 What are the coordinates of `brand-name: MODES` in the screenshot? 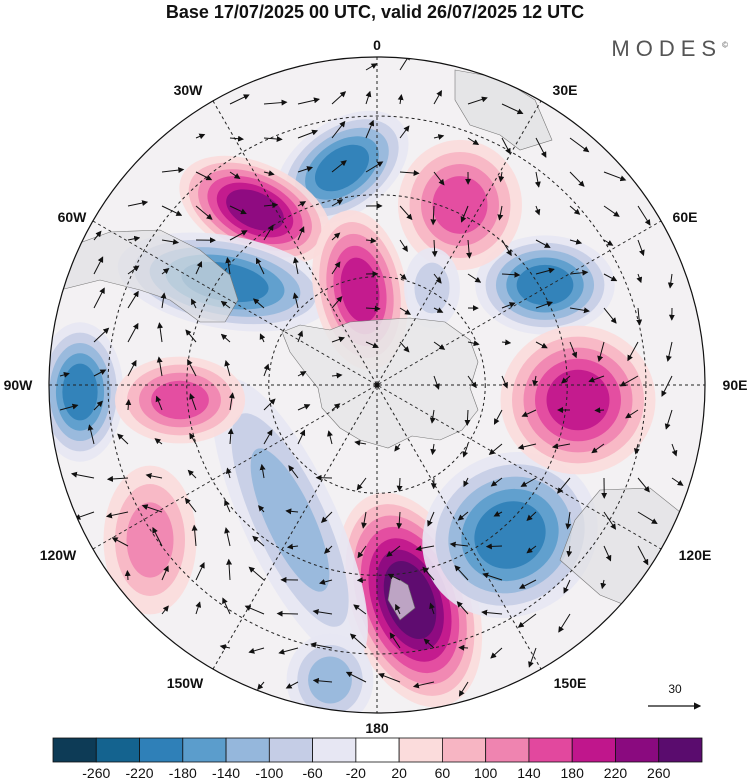 It's located at (667, 48).